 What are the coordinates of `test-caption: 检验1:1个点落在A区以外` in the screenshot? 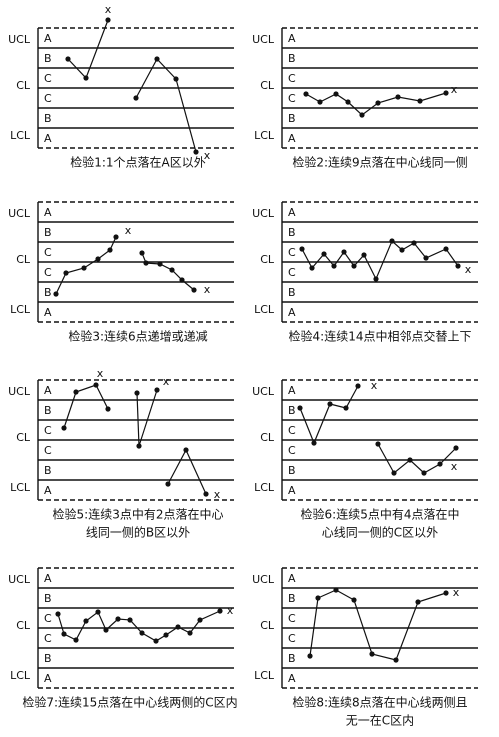 It's located at (138, 162).